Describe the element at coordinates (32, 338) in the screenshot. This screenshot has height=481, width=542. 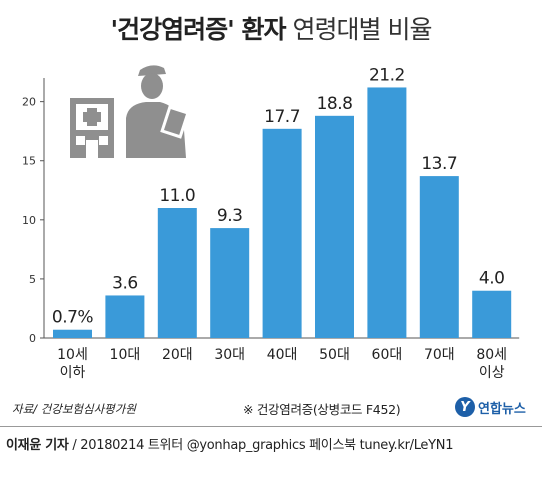
I see `y-tick-label: 0` at that location.